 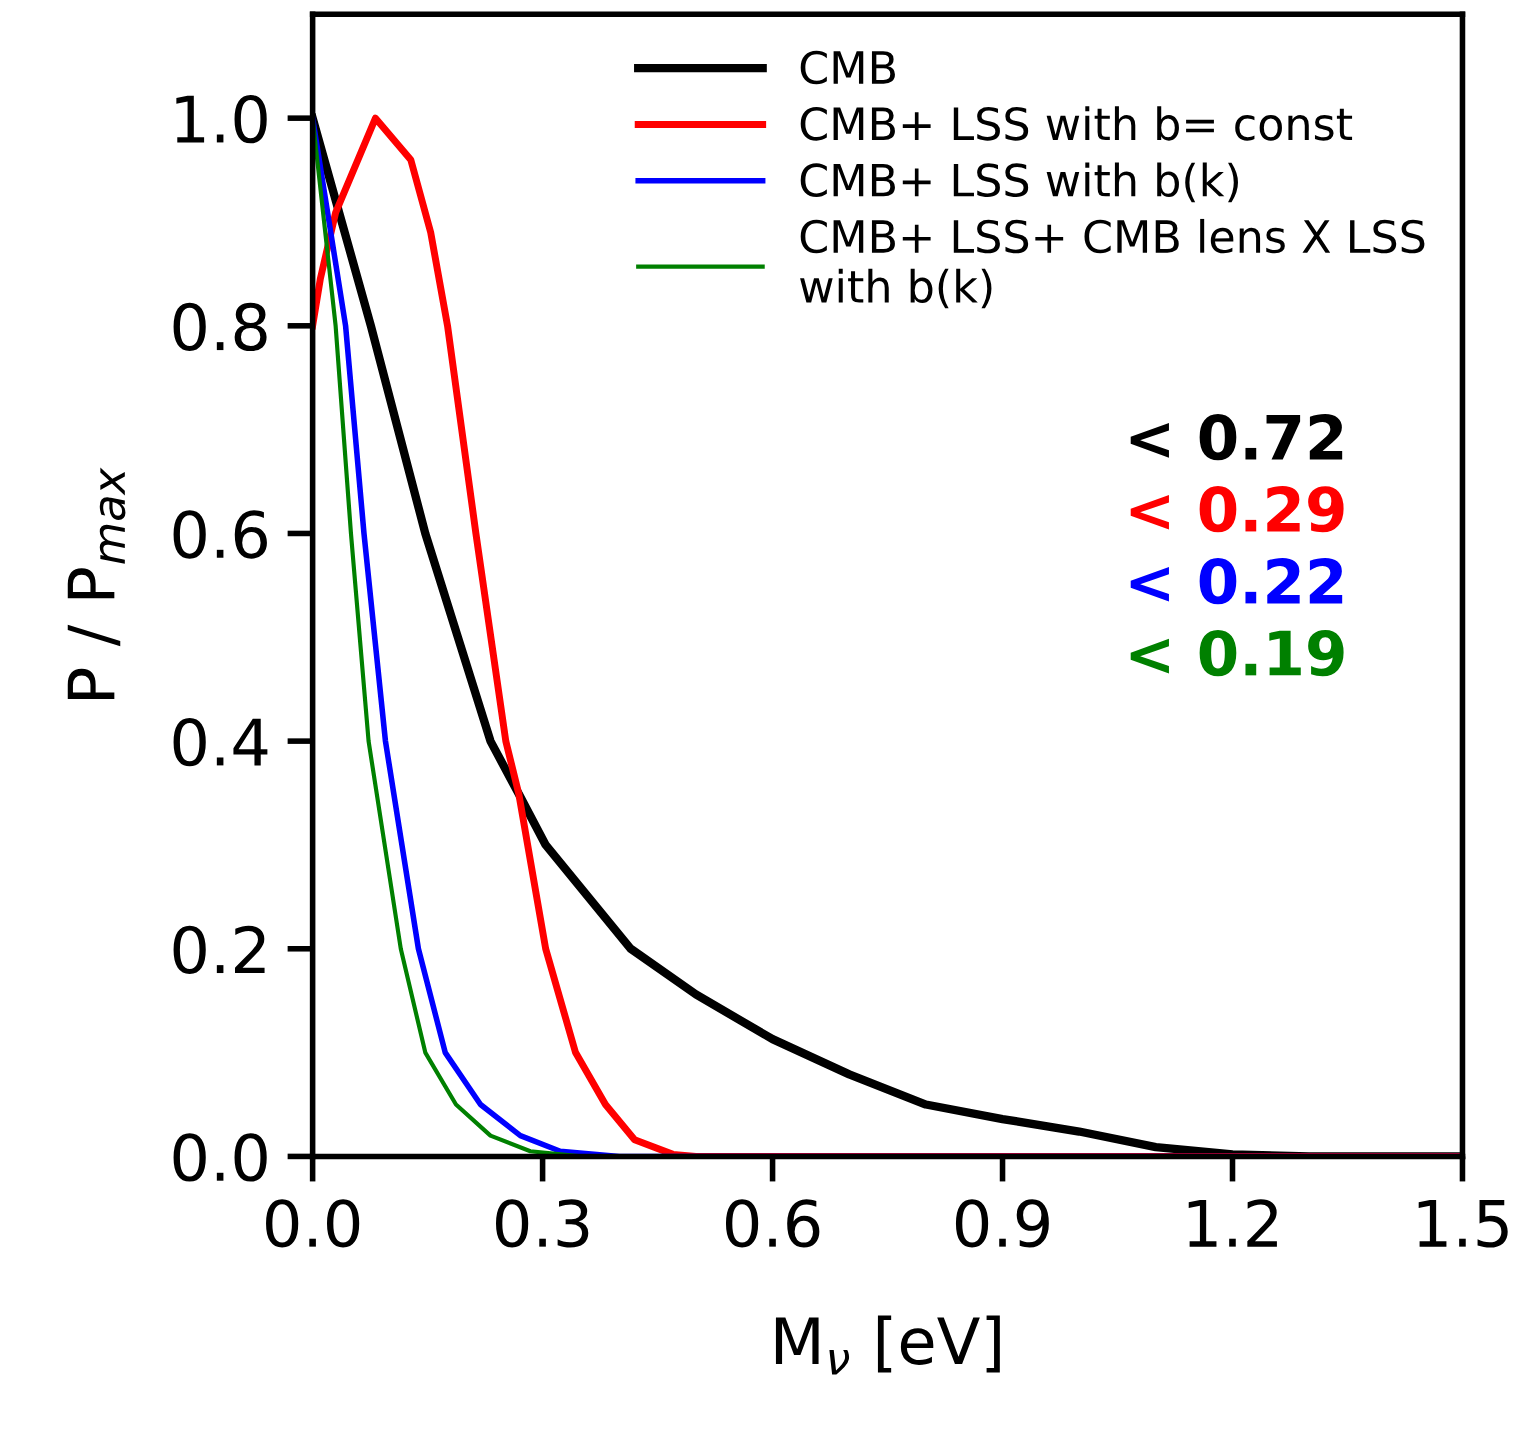 What do you see at coordinates (1236, 581) in the screenshot?
I see `annotation: < 0.22` at bounding box center [1236, 581].